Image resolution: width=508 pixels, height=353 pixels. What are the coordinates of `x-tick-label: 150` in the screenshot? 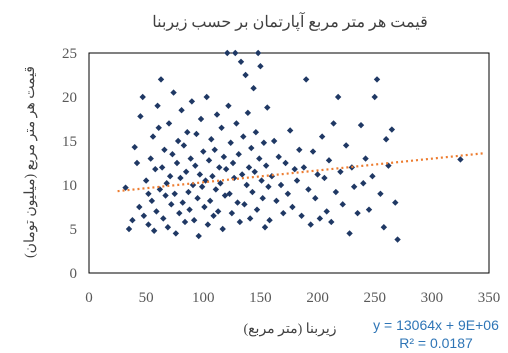 It's located at (260, 298).